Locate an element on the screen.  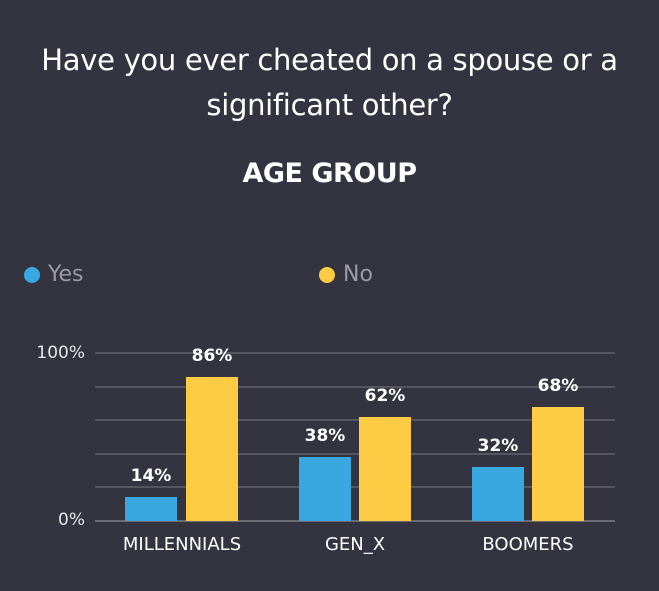
legend-item-yes: Yes is located at coordinates (54, 274).